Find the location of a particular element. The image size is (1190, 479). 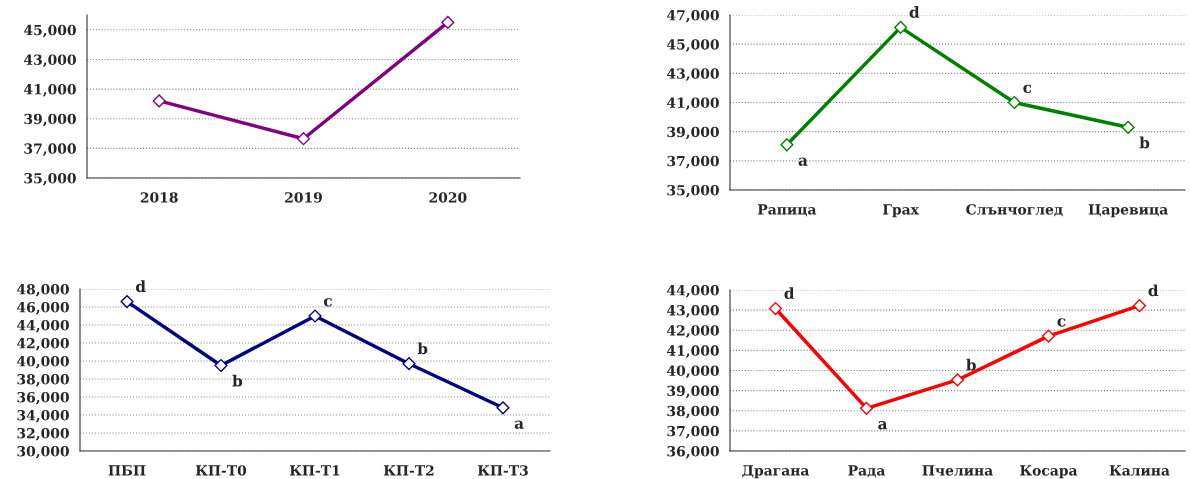

x-tick-label: Пчелина is located at coordinates (957, 470).